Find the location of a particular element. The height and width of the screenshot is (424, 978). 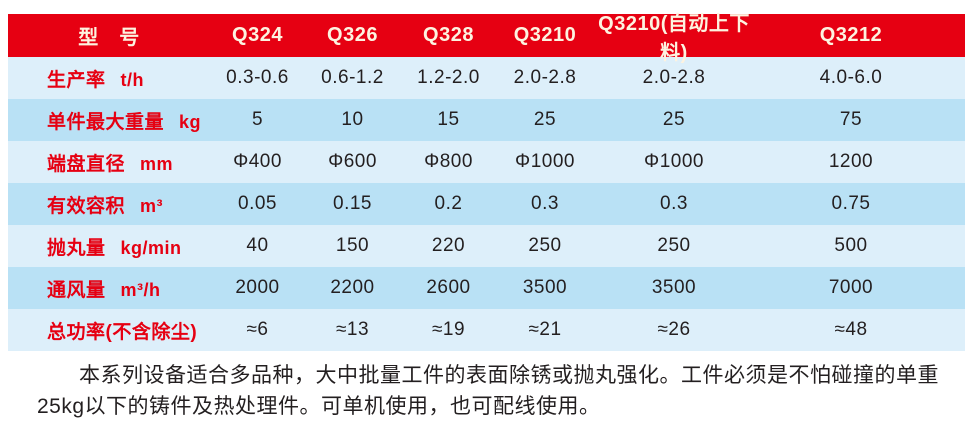

row-header: 有效容积 m³ is located at coordinates (109, 204).